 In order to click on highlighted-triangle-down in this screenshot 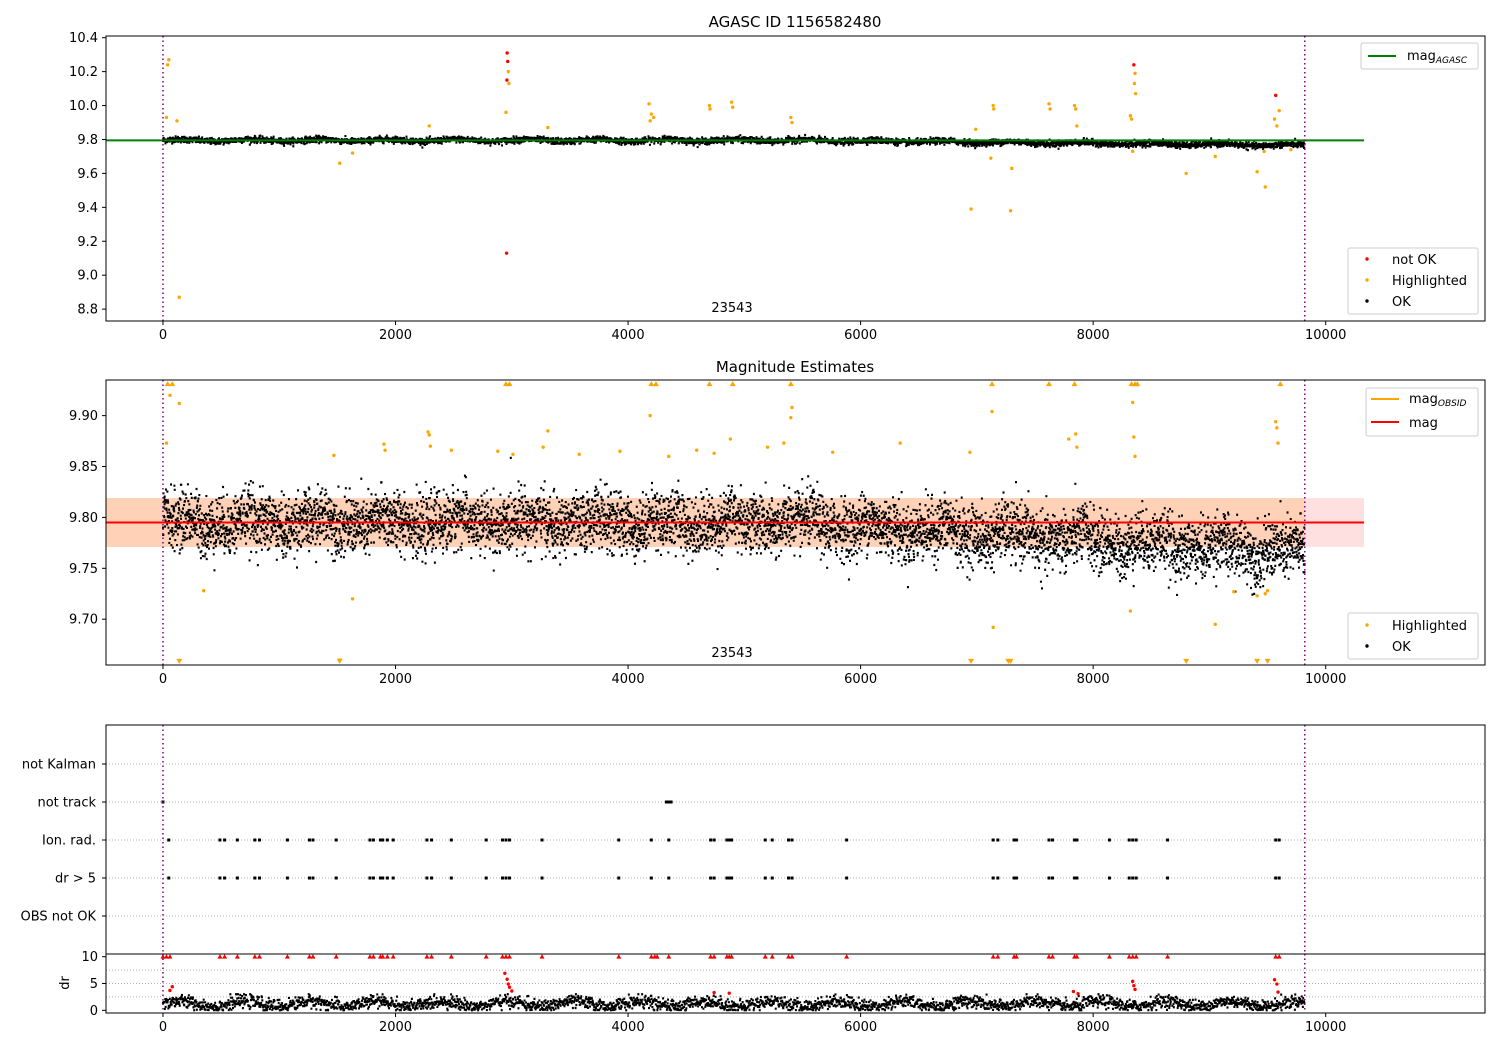, I will do `click(339, 661)`.